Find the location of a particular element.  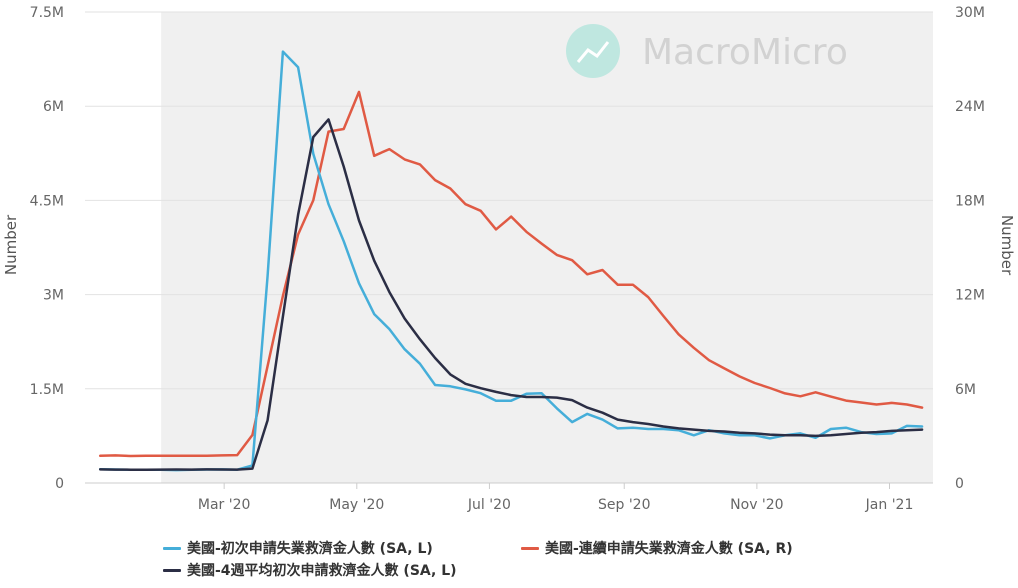

legend-swatch-continued is located at coordinates (530, 548).